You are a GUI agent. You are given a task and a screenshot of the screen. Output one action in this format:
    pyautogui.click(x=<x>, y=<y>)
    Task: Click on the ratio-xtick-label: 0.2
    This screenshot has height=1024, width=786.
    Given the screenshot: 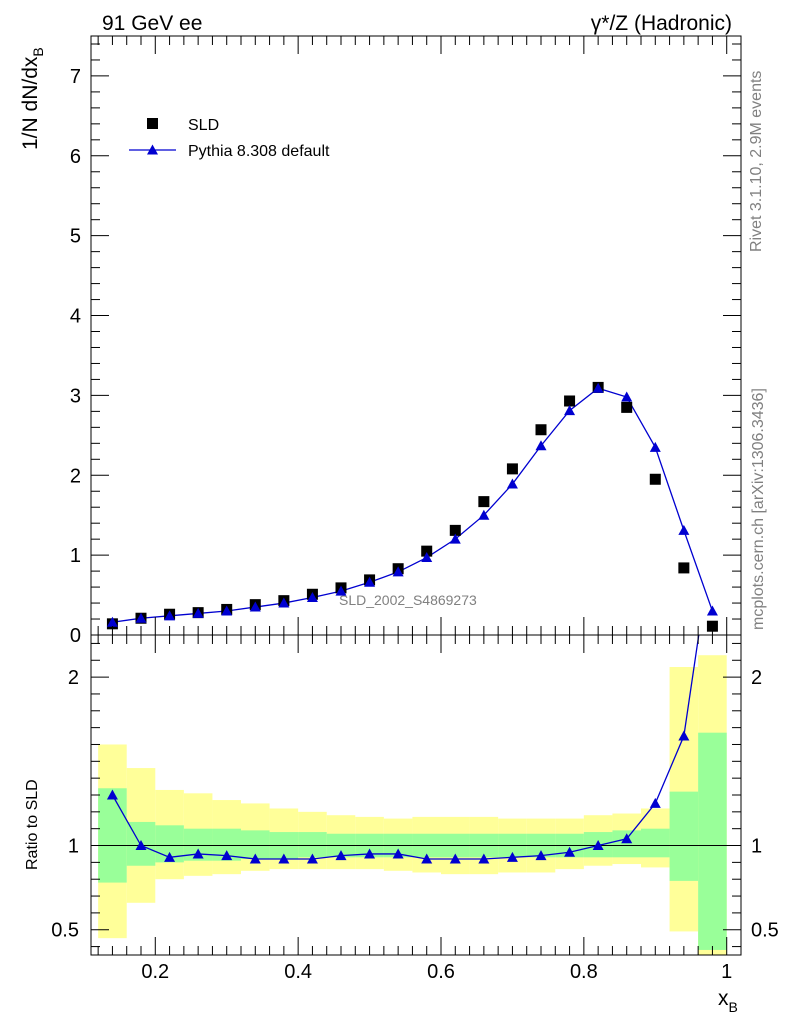 What is the action you would take?
    pyautogui.click(x=155, y=972)
    